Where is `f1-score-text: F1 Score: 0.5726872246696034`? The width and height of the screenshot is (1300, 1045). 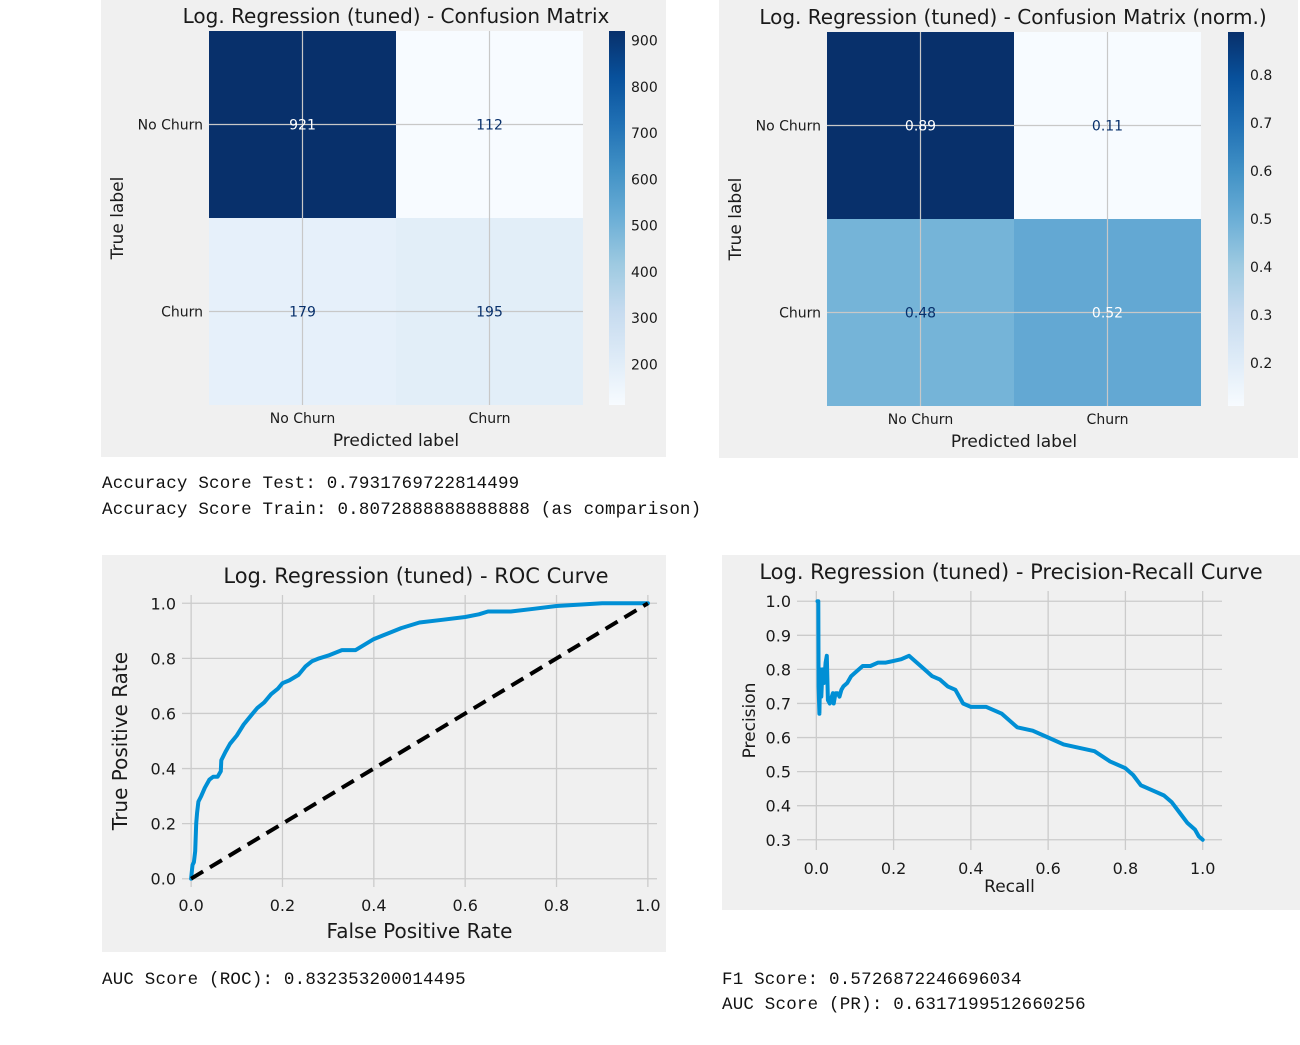 f1-score-text: F1 Score: 0.5726872246696034 is located at coordinates (872, 980).